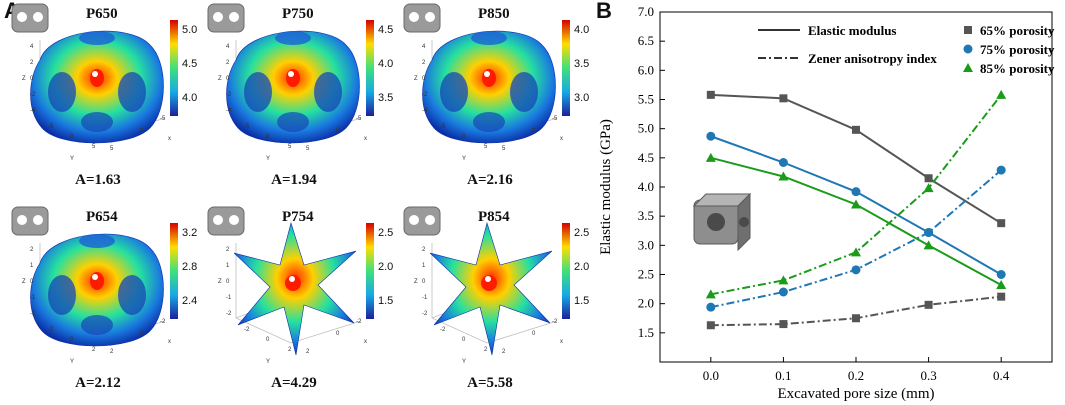 The height and width of the screenshot is (405, 1065). What do you see at coordinates (928, 375) in the screenshot?
I see `x-tick-label: 0.3` at bounding box center [928, 375].